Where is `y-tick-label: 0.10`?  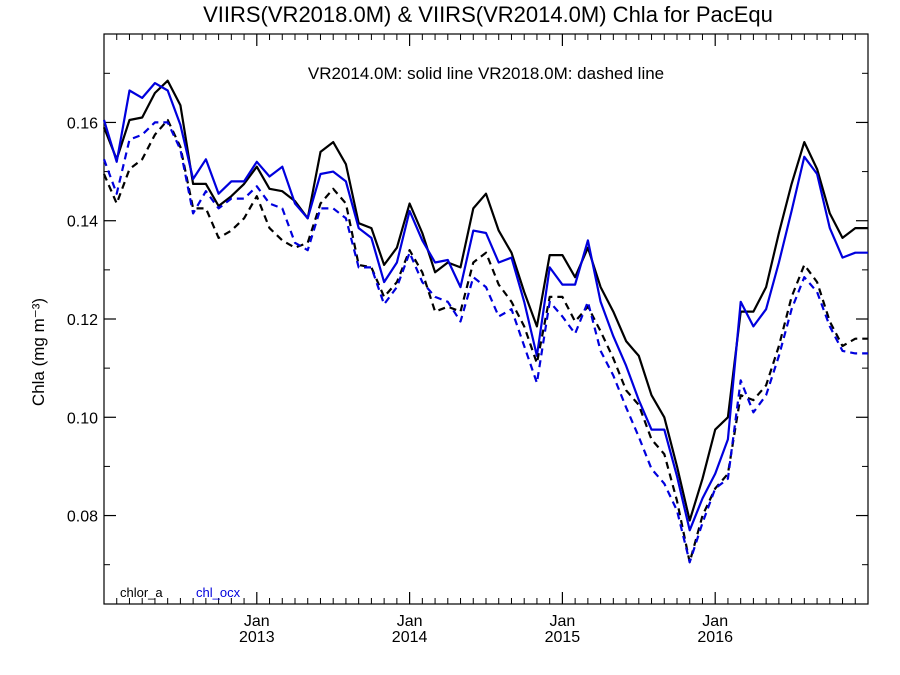 y-tick-label: 0.10 is located at coordinates (82, 418).